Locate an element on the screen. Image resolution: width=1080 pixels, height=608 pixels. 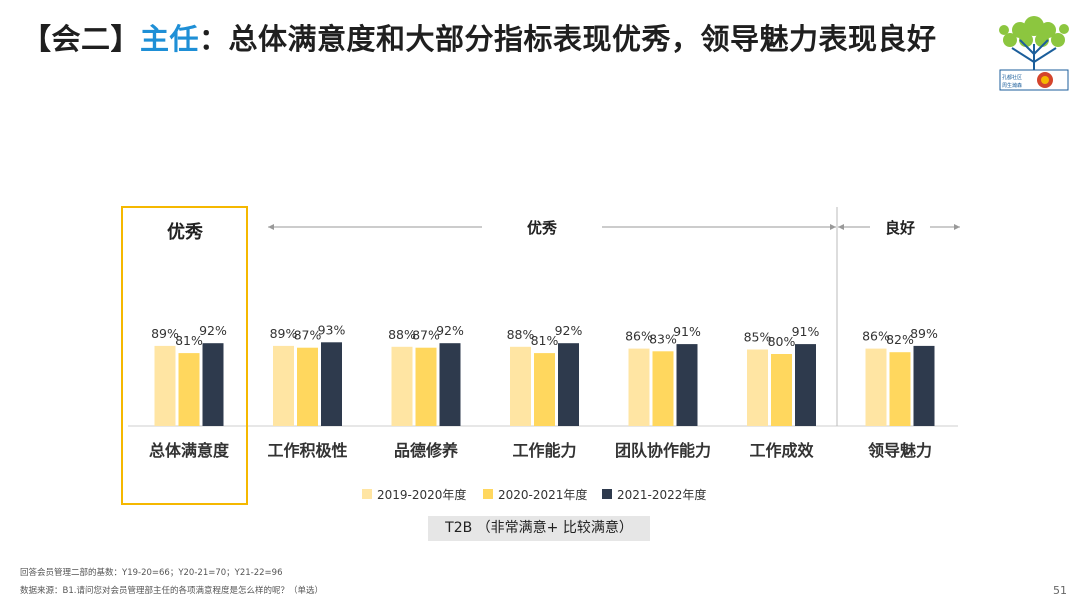
data-label-1-1: 87% is located at coordinates (308, 335).